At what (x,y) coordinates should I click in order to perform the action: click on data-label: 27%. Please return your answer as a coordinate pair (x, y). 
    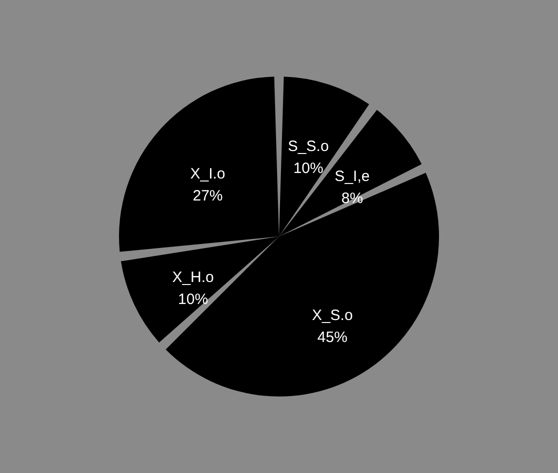
    Looking at the image, I should click on (207, 196).